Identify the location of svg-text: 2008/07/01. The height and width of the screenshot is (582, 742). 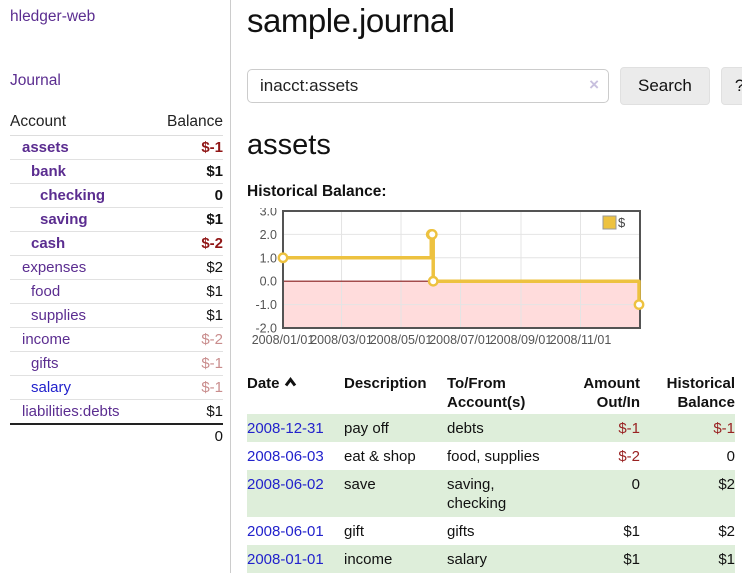
(460, 340).